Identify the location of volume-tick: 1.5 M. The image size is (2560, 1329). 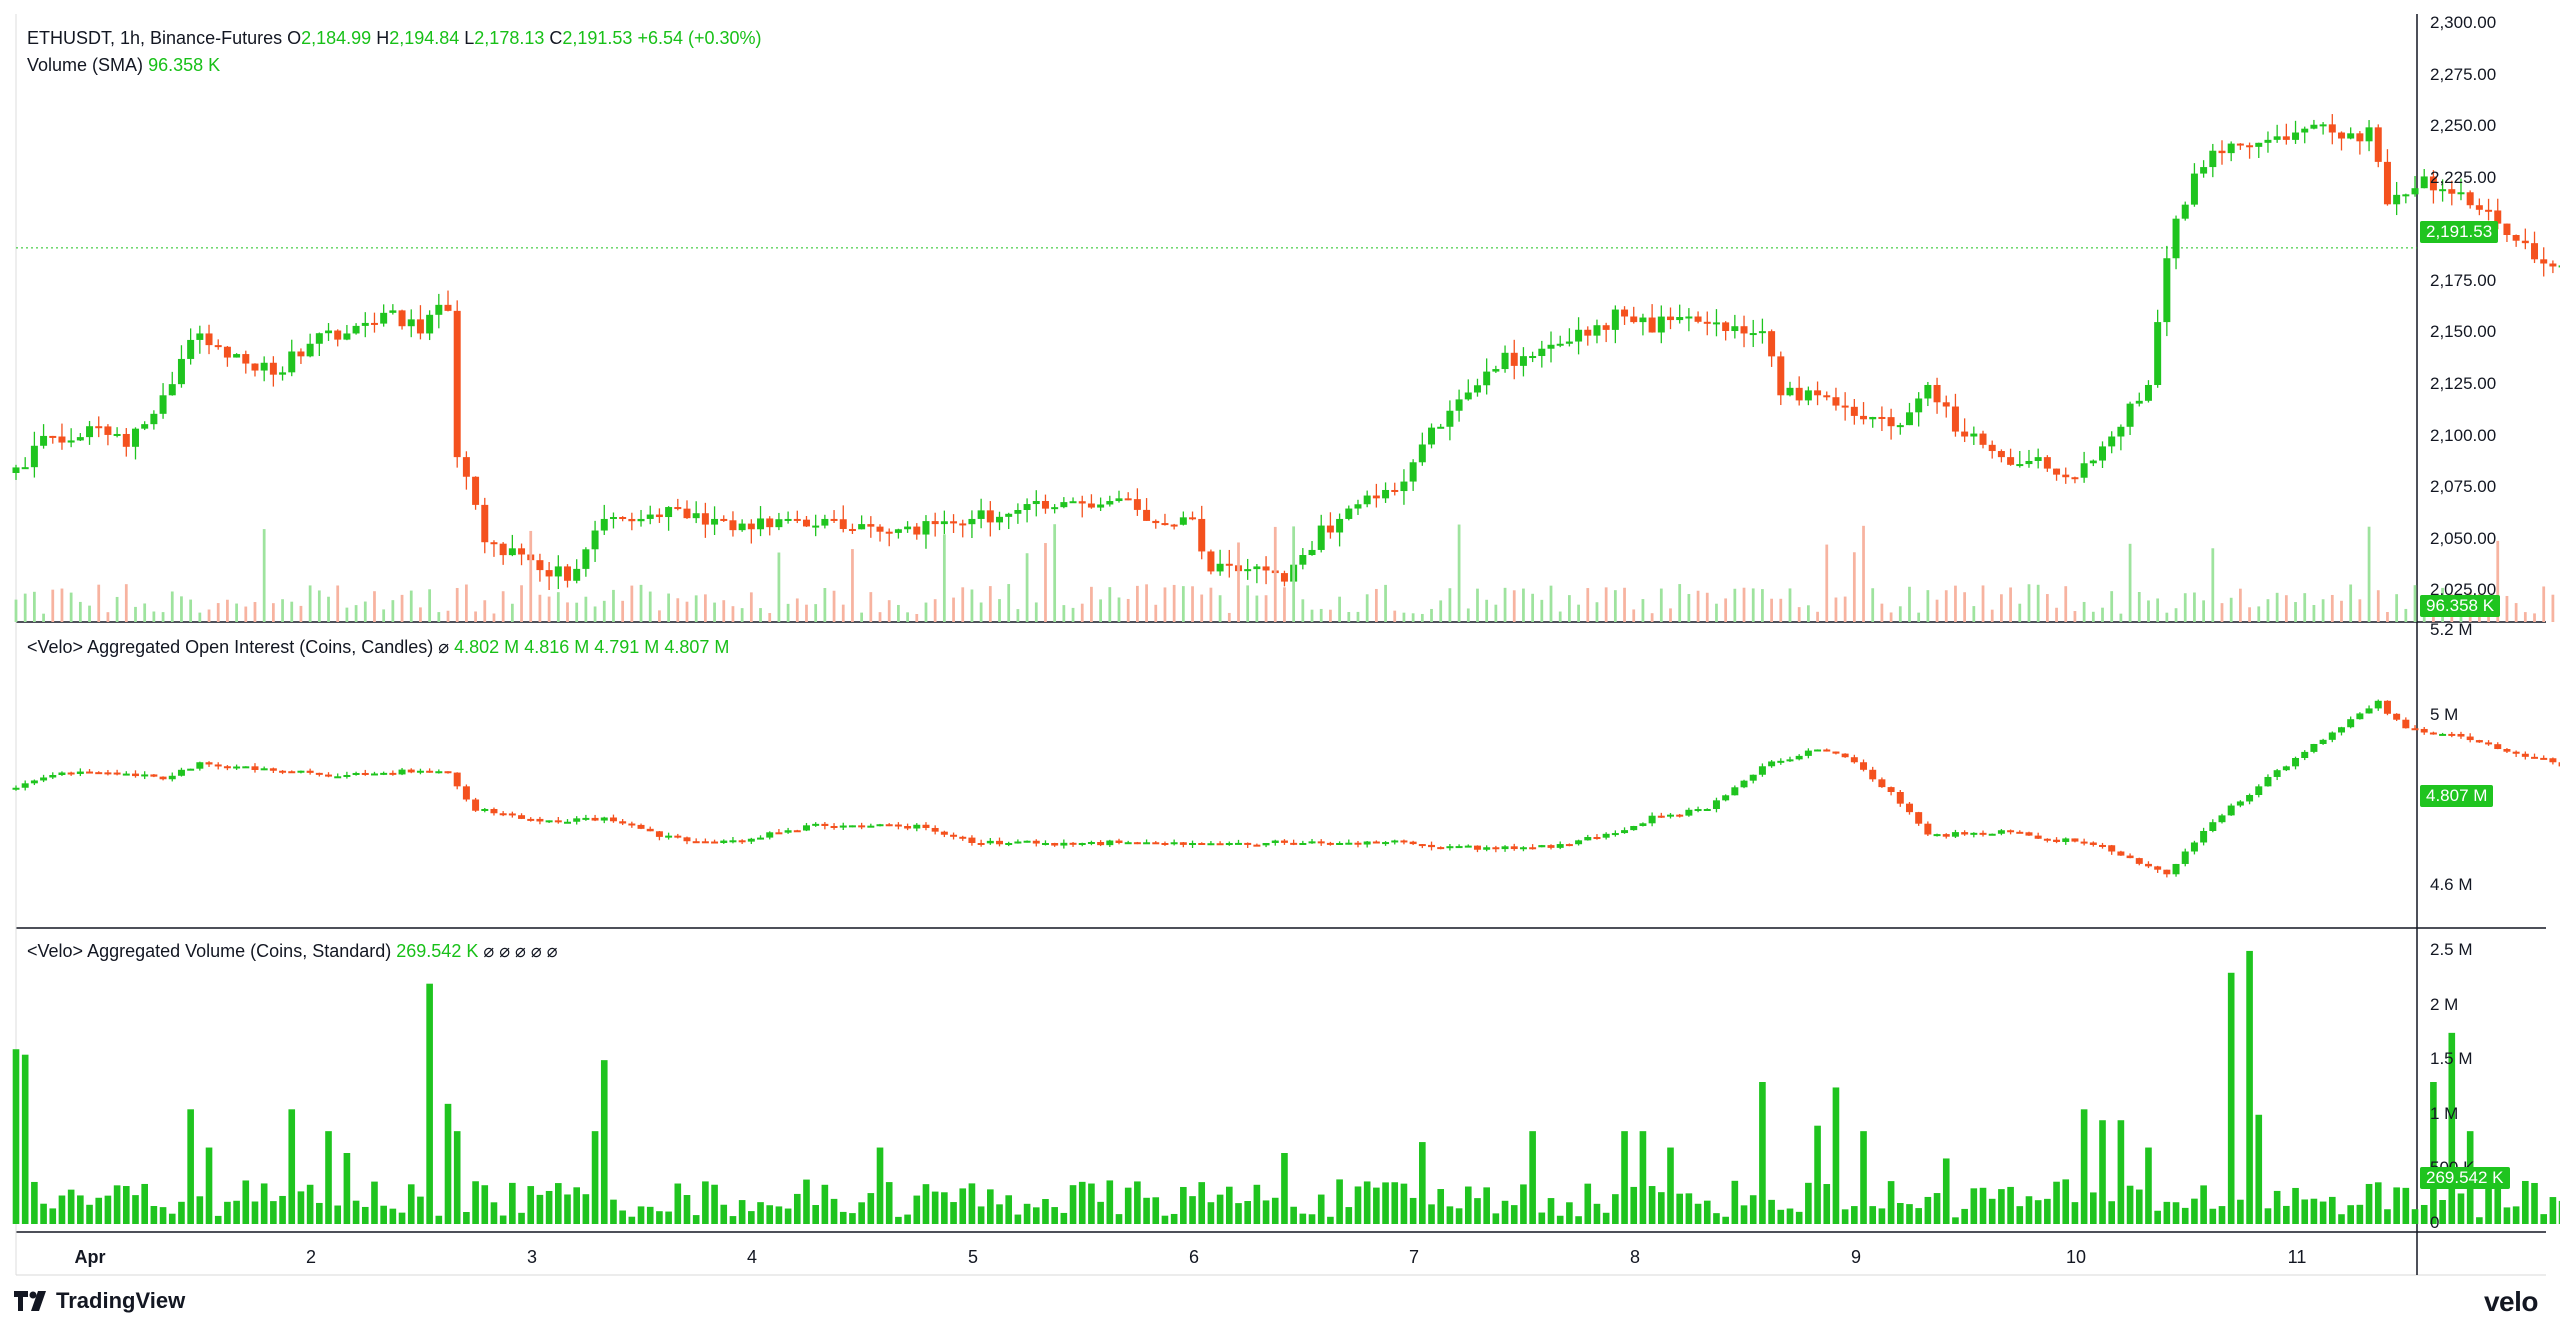
(2451, 1059).